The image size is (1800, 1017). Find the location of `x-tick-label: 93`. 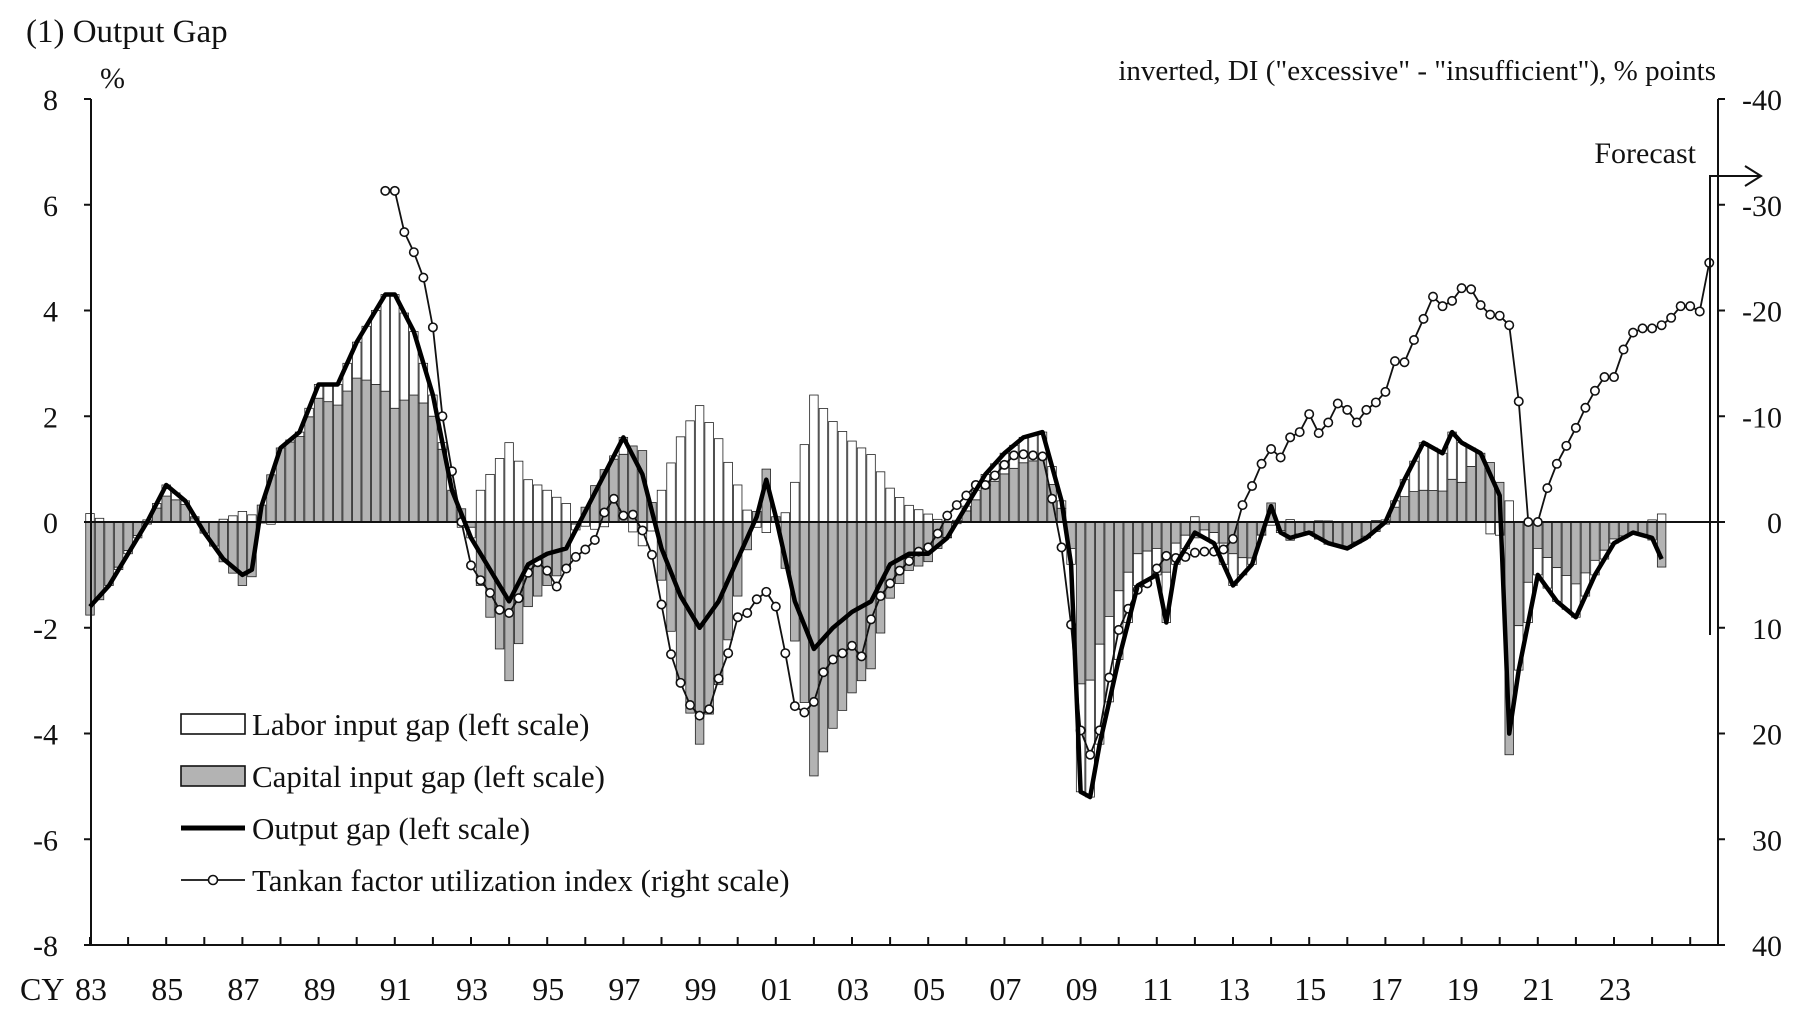

x-tick-label: 93 is located at coordinates (472, 989).